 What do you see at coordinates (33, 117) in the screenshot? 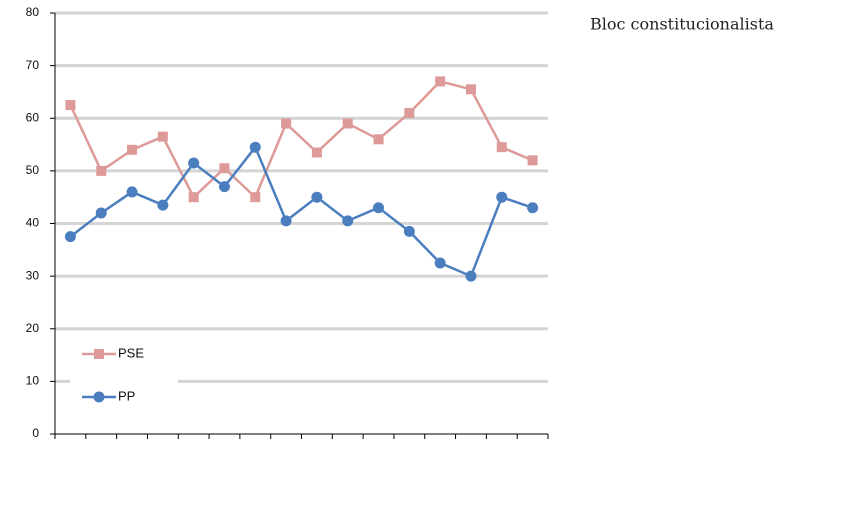
I see `y-tick-label: 60` at bounding box center [33, 117].